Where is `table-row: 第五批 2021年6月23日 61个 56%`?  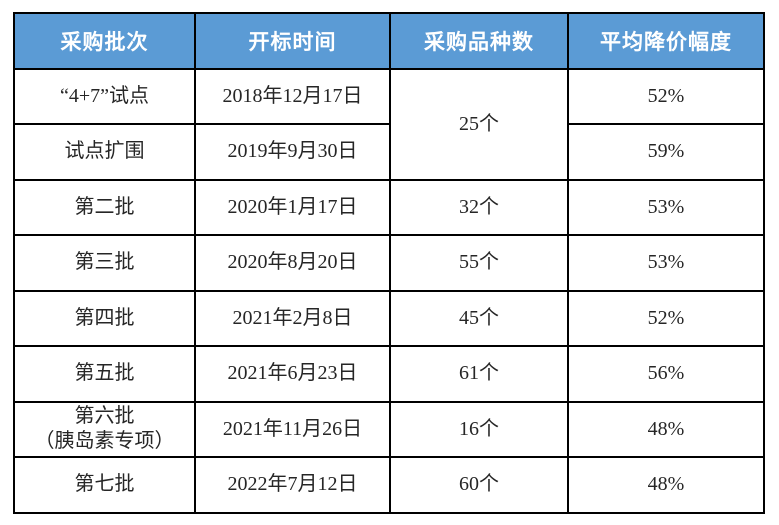 table-row: 第五批 2021年6月23日 61个 56% is located at coordinates (389, 374).